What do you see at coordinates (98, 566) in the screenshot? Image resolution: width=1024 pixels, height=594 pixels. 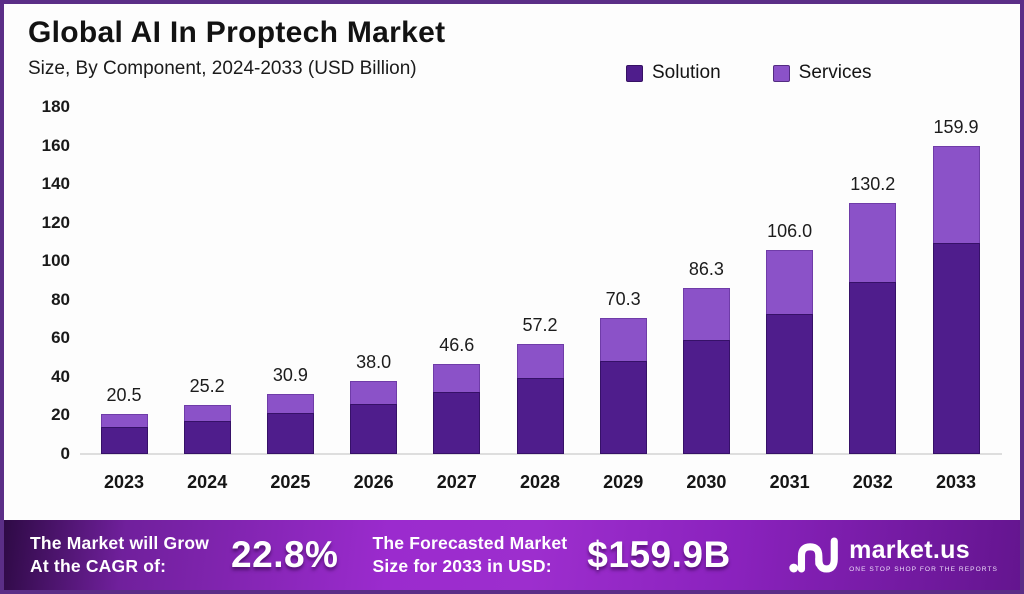 I see `cagr-label-line2: At the CAGR of:` at bounding box center [98, 566].